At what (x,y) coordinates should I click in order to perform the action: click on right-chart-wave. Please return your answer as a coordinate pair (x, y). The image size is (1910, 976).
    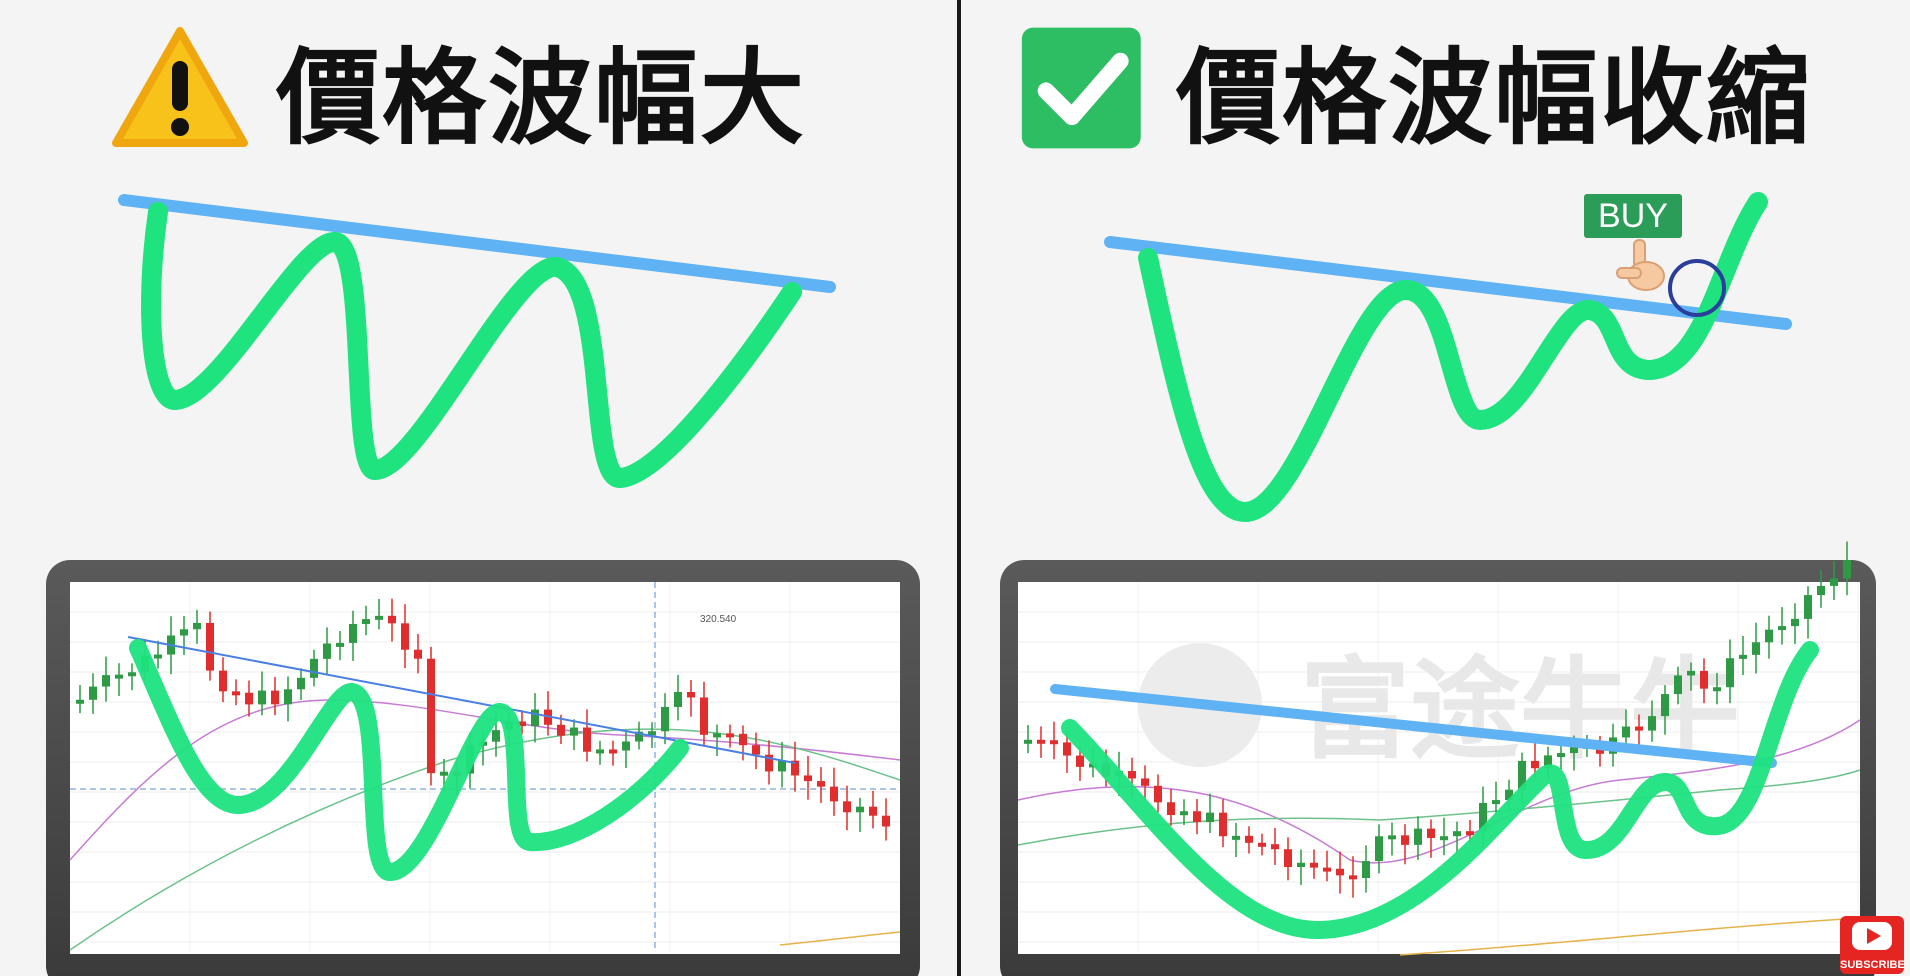
    Looking at the image, I should click on (1440, 790).